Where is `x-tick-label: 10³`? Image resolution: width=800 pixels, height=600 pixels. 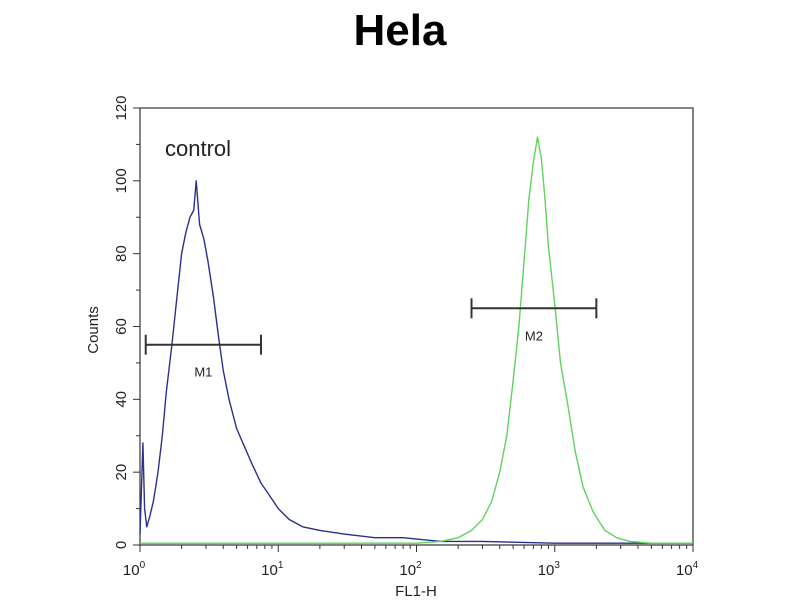
x-tick-label: 10³ is located at coordinates (549, 569).